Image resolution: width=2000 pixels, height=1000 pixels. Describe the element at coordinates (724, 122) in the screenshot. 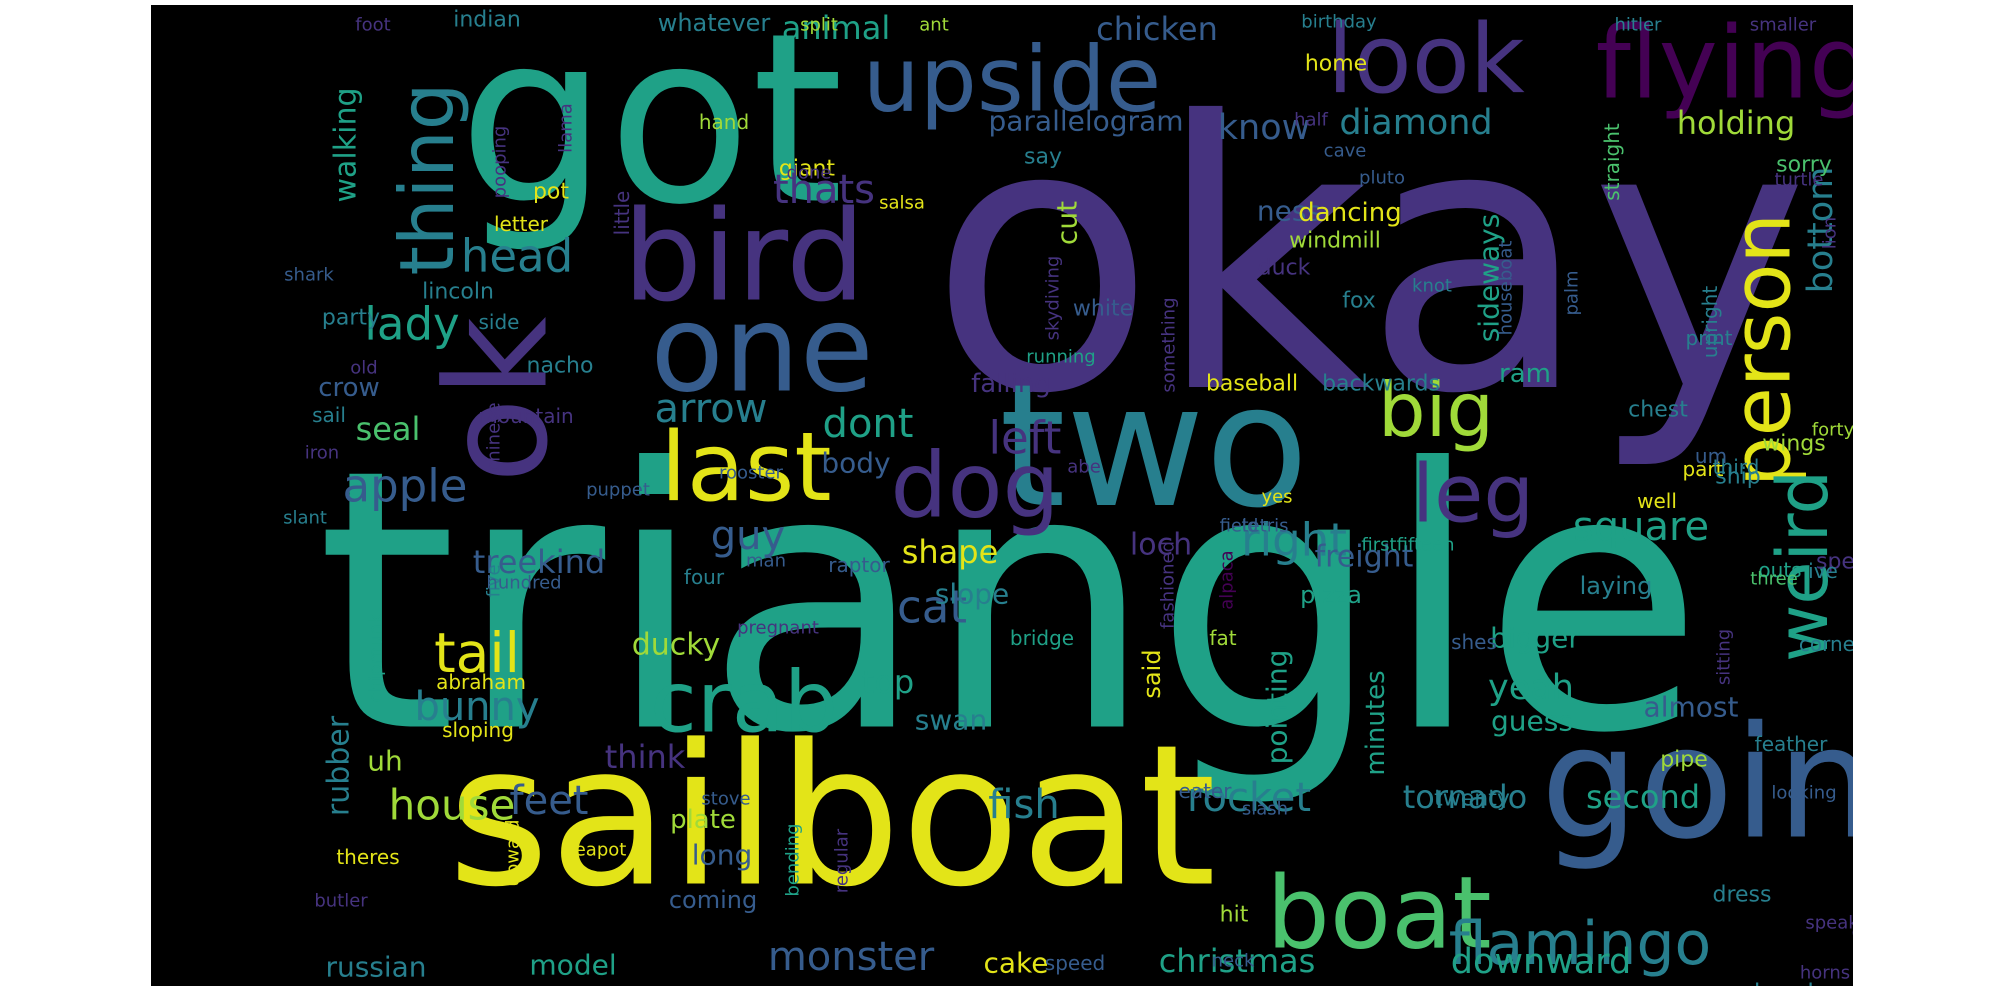

I see `word-hand: hand` at that location.